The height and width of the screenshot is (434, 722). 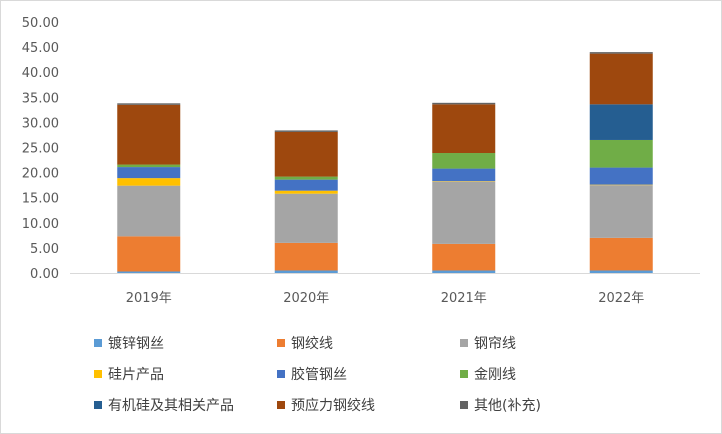 What do you see at coordinates (306, 298) in the screenshot?
I see `x-tick-label: 2020年` at bounding box center [306, 298].